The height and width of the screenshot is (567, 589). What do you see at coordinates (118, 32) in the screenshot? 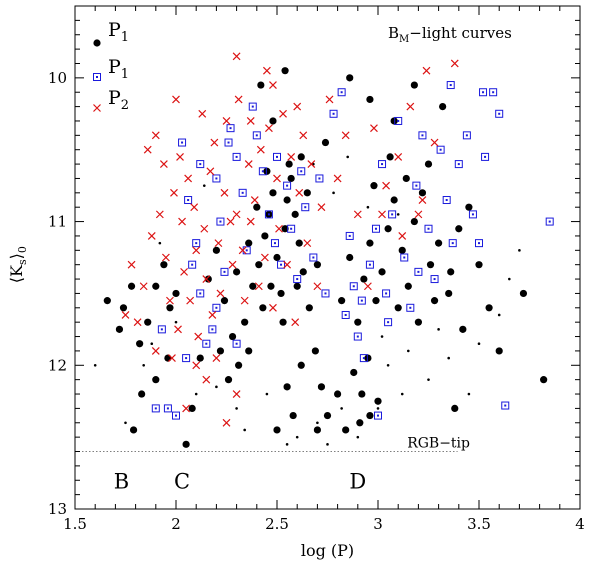
I see `legend-label: P1` at bounding box center [118, 32].